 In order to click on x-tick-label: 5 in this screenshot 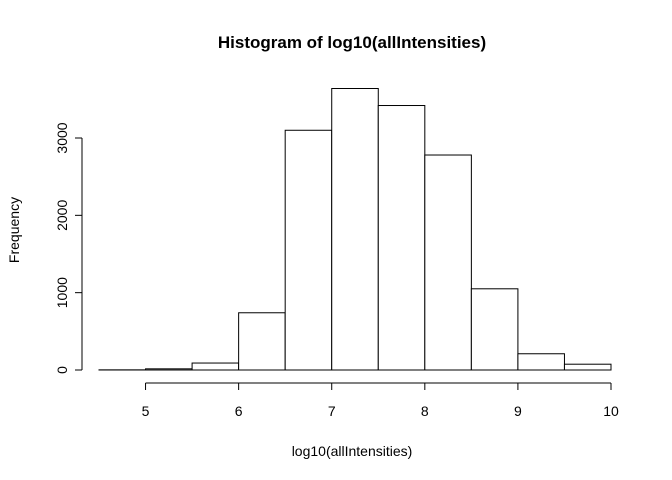, I will do `click(146, 411)`.